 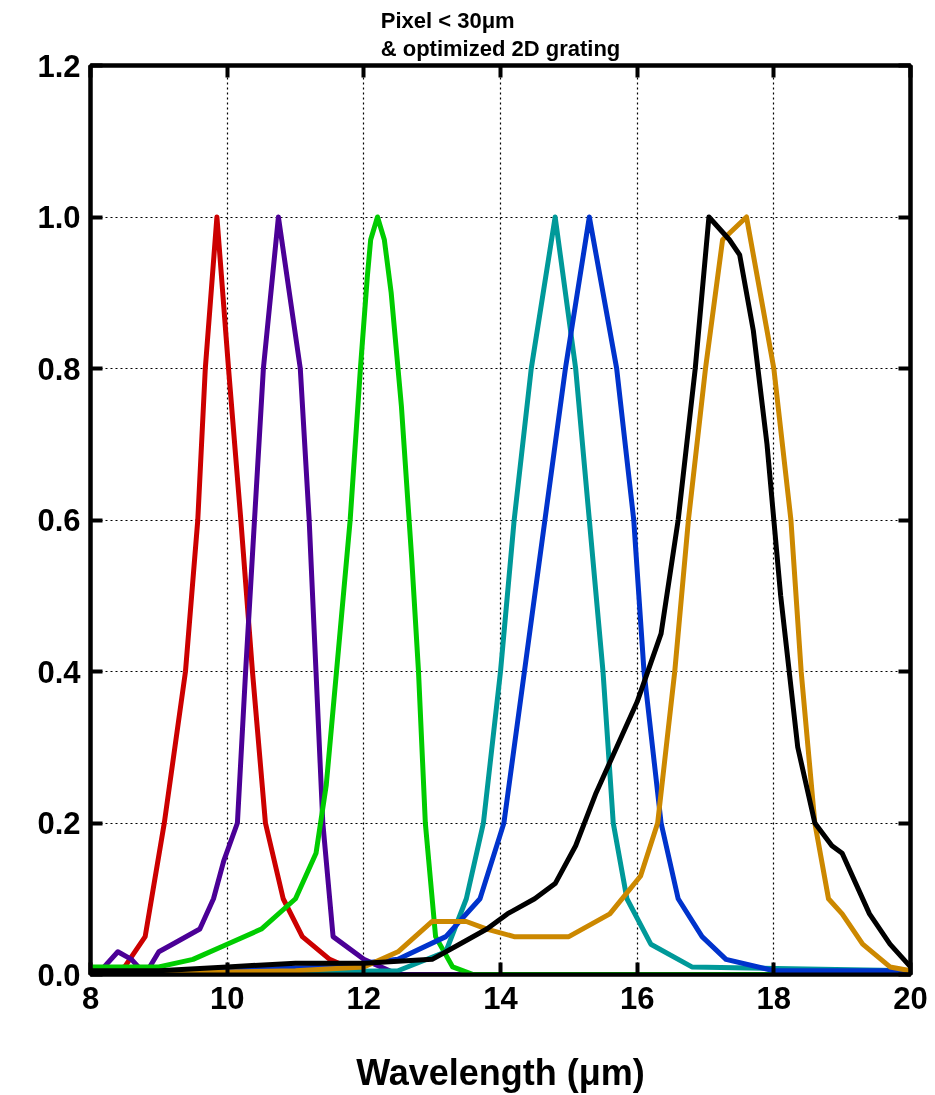 I want to click on x-axis-title: Wavelength (μm), so click(x=500, y=1072).